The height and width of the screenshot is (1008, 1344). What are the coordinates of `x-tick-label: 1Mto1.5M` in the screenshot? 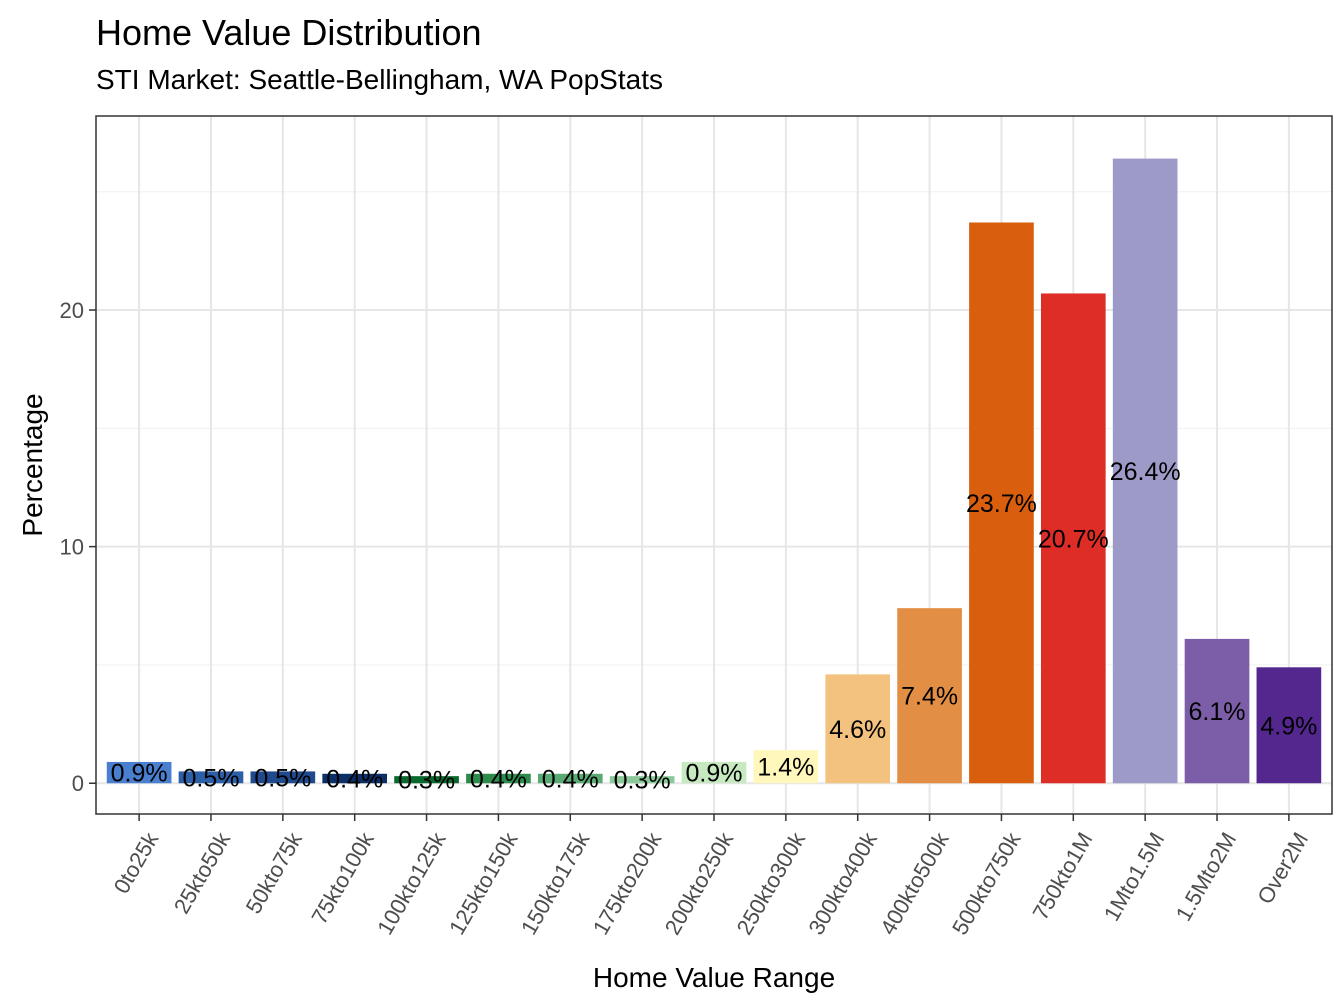 It's located at (1134, 876).